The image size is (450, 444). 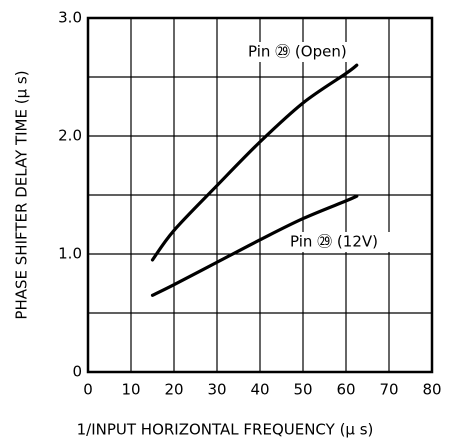 What do you see at coordinates (254, 245) in the screenshot?
I see `series-line` at bounding box center [254, 245].